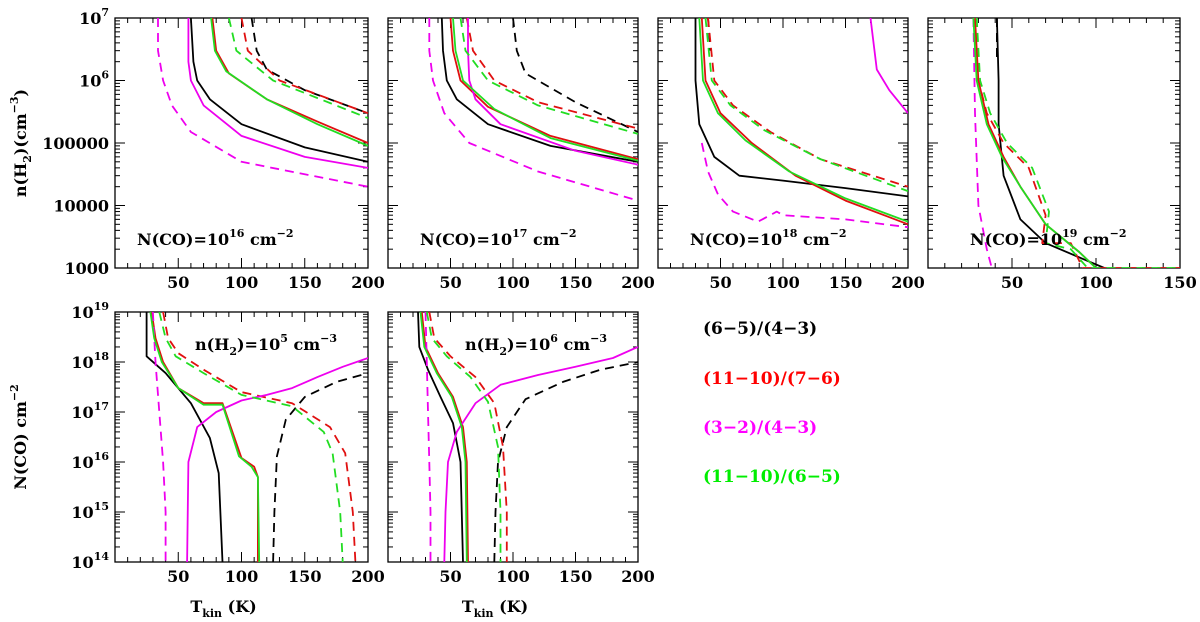  Describe the element at coordinates (760, 329) in the screenshot. I see `legend-entry-6-5-4-3: (6−5)/(4−3)` at that location.